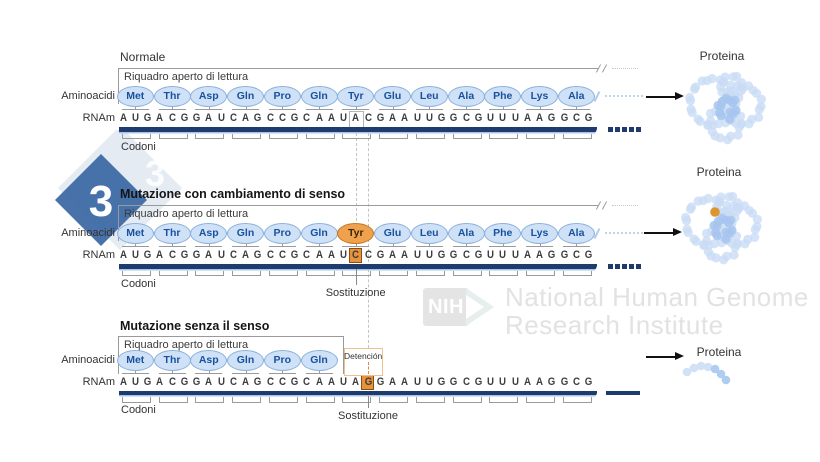 This screenshot has width=820, height=462. Describe the element at coordinates (368, 402) in the screenshot. I see `substitution-pointer-line` at that location.